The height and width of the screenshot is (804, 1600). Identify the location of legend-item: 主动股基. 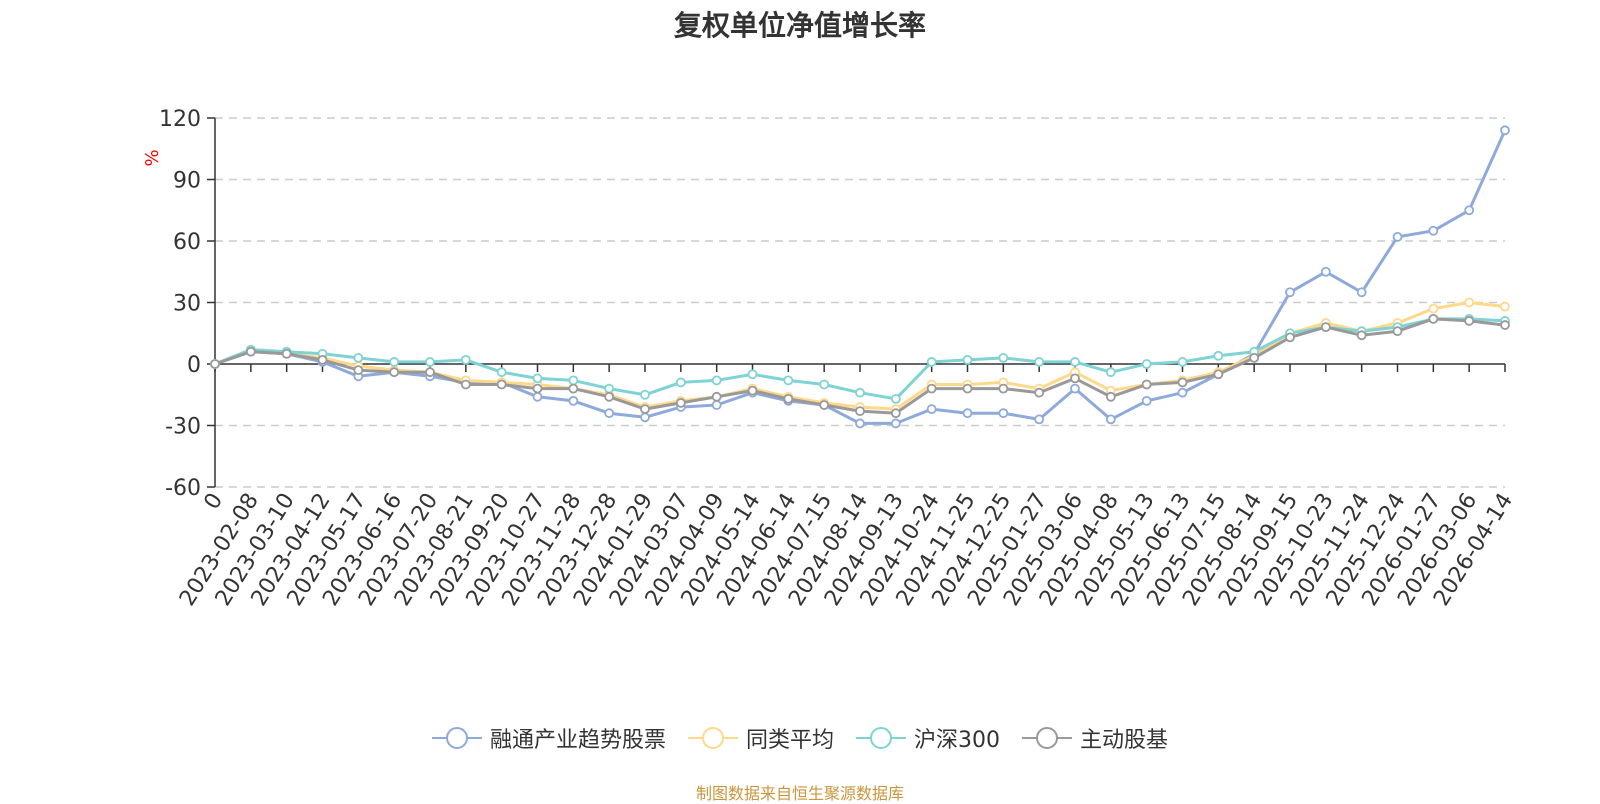
(1095, 738).